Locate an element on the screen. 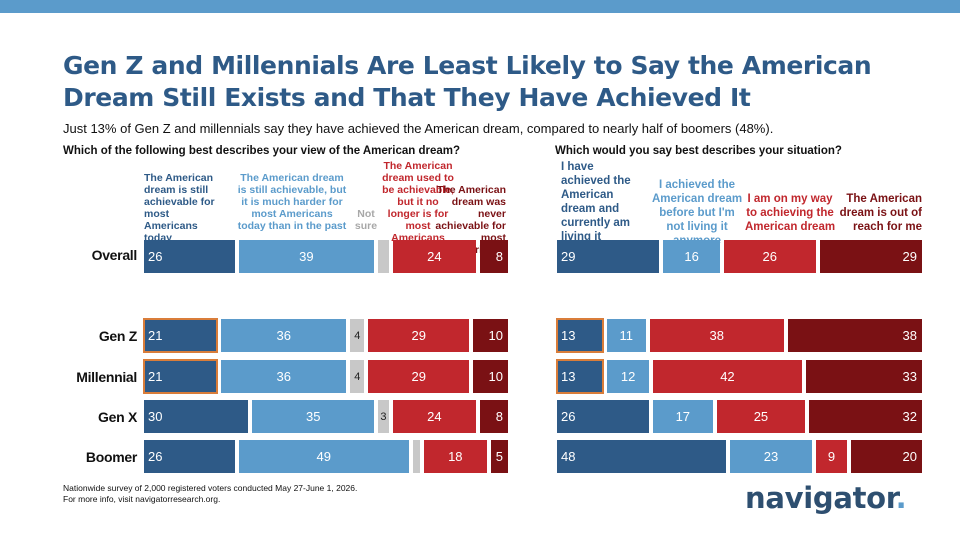 This screenshot has height=540, width=960. bar-view-gen-z-no-longer: 29 is located at coordinates (419, 335).